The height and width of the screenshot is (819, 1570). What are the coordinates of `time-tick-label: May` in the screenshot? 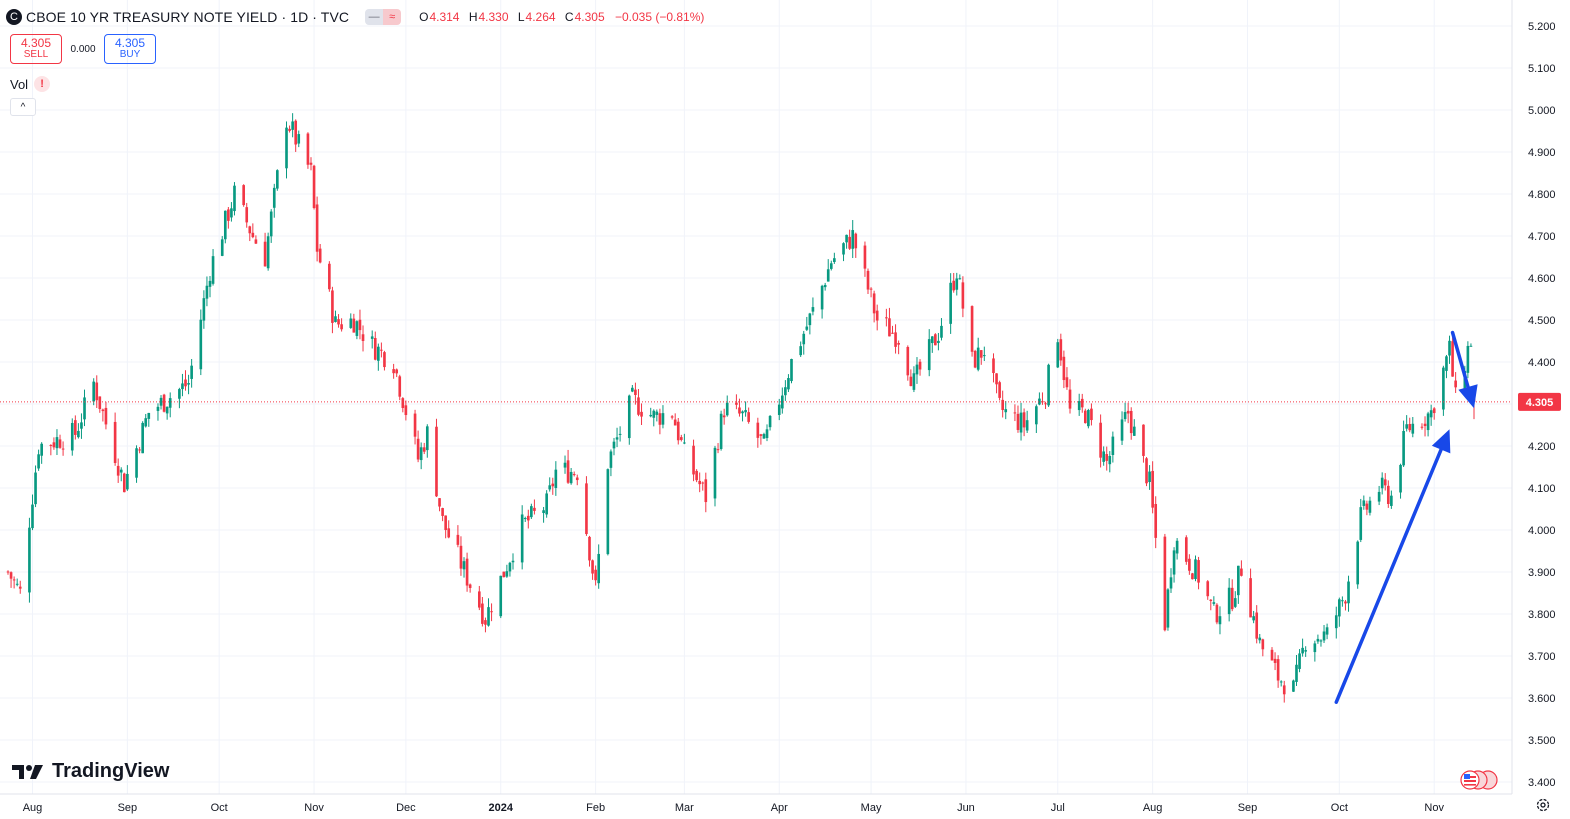 It's located at (871, 808).